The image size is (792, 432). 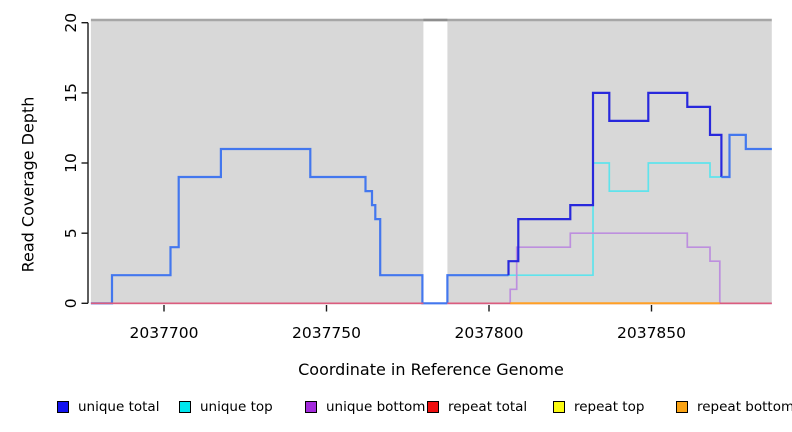 I want to click on legend-label: unique total, so click(x=119, y=407).